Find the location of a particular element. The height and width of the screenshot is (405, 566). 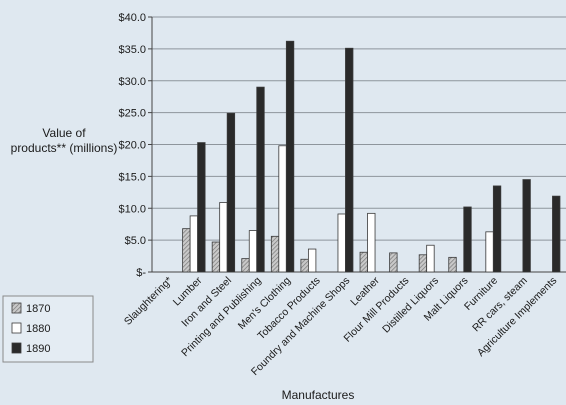

y-tick-label: $10.0 is located at coordinates (132, 209).